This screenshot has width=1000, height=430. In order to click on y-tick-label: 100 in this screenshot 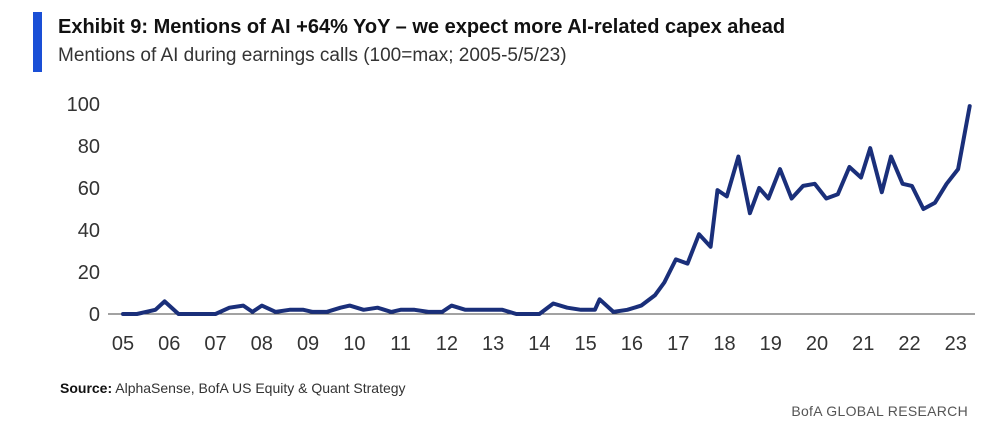, I will do `click(83, 105)`.